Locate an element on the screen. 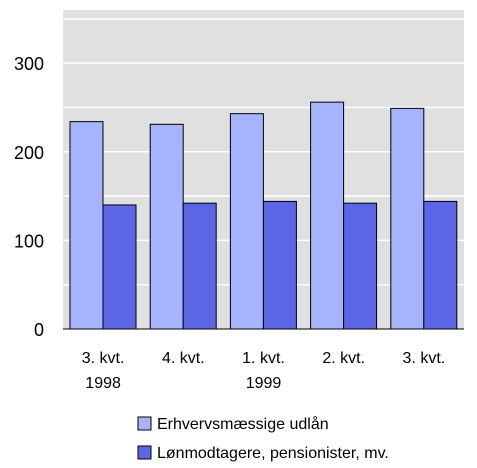 This screenshot has height=468, width=477. y-tick-label: 100 is located at coordinates (29, 241).